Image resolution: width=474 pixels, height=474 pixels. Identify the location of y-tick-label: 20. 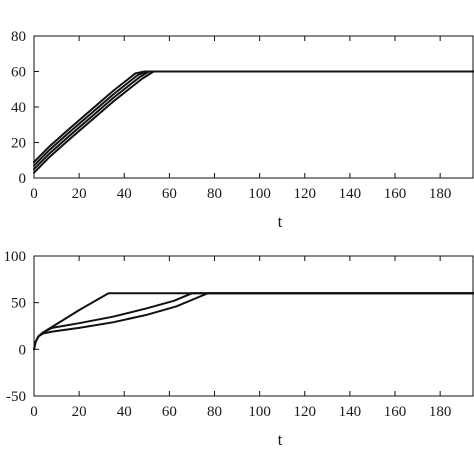
(18, 144).